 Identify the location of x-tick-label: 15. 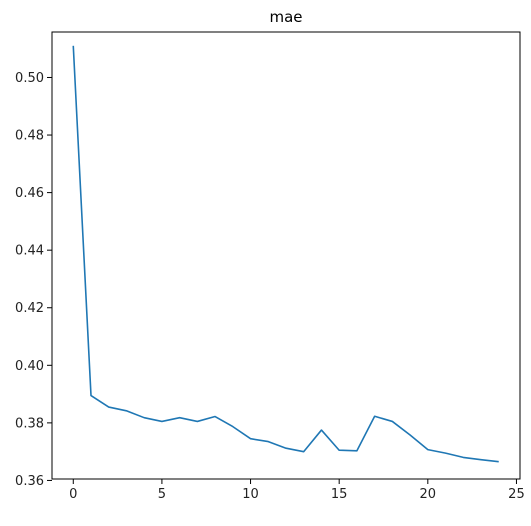
(339, 494).